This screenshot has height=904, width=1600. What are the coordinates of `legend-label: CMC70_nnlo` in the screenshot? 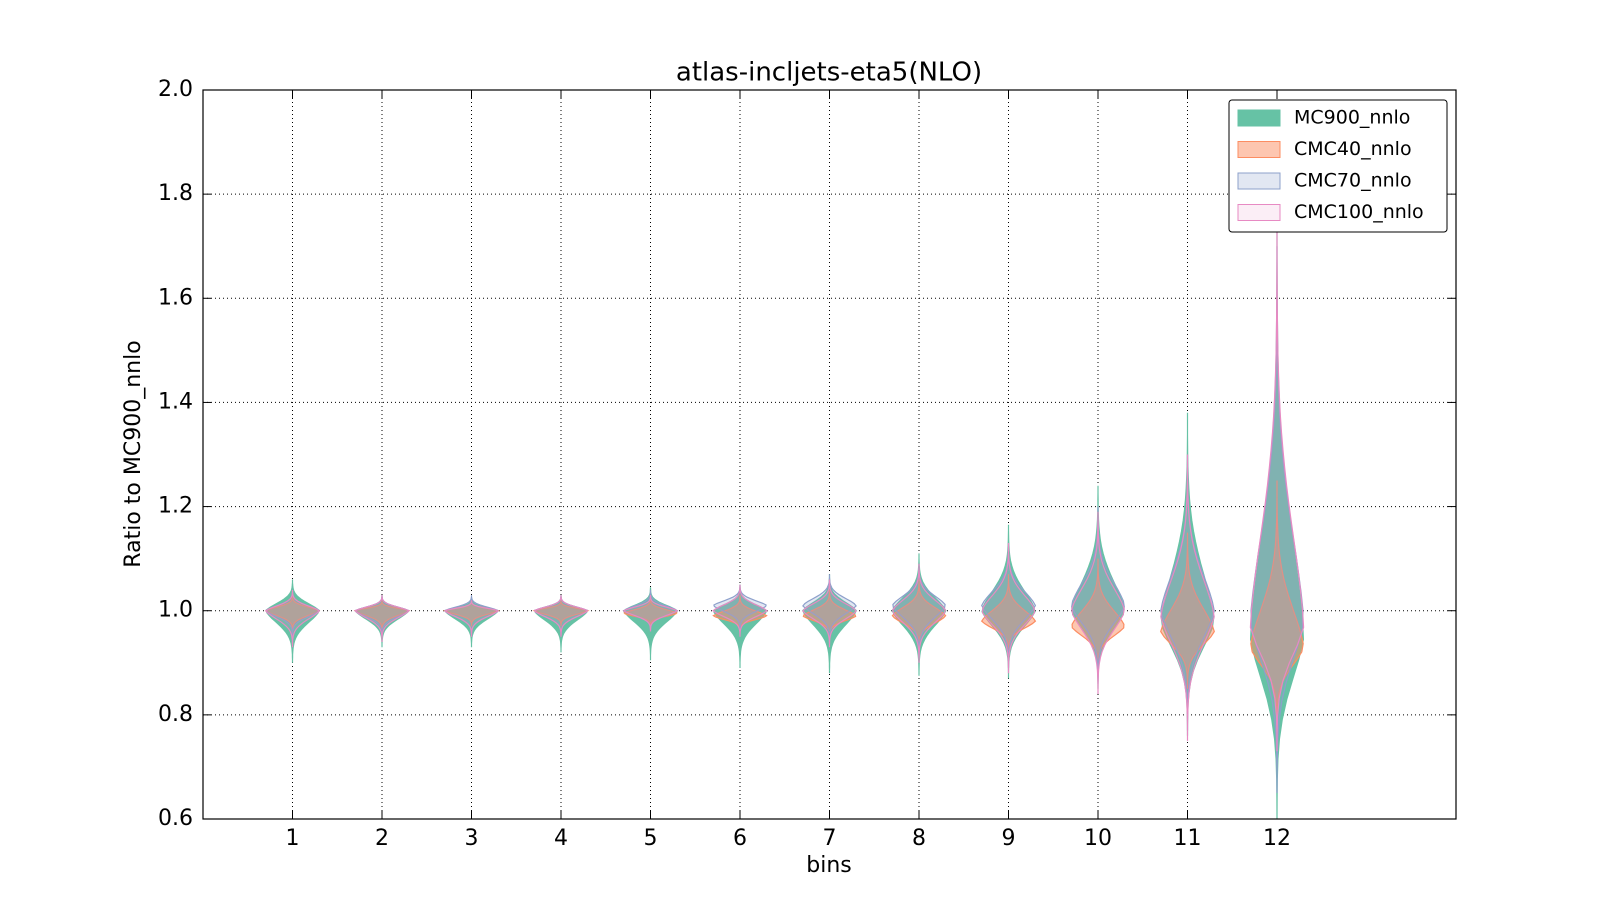 It's located at (1353, 181).